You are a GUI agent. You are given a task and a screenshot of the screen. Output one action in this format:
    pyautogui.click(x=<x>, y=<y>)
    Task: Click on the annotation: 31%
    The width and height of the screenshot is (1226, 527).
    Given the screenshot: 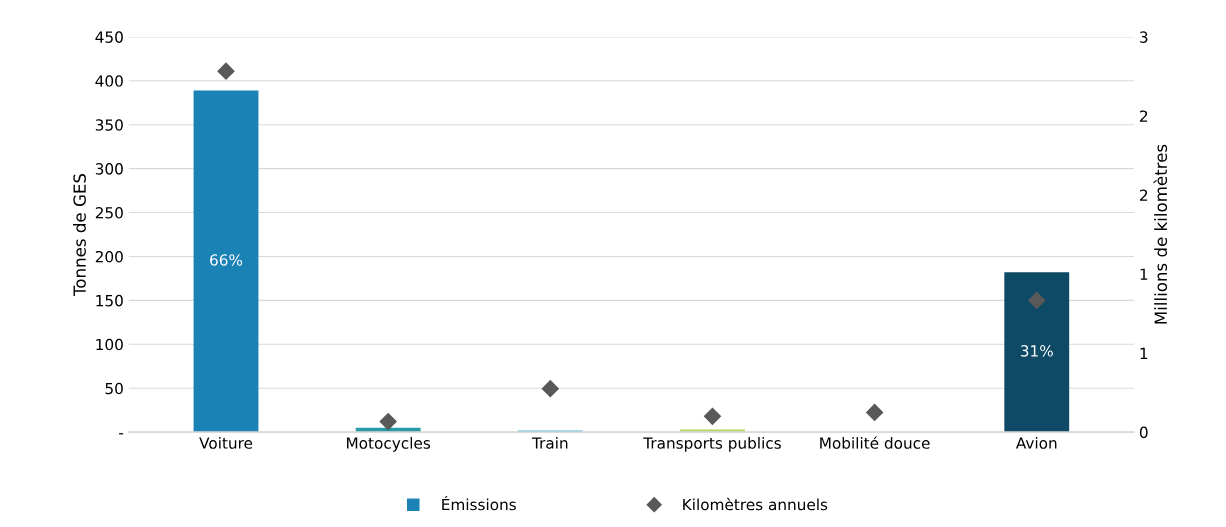 What is the action you would take?
    pyautogui.click(x=1036, y=351)
    